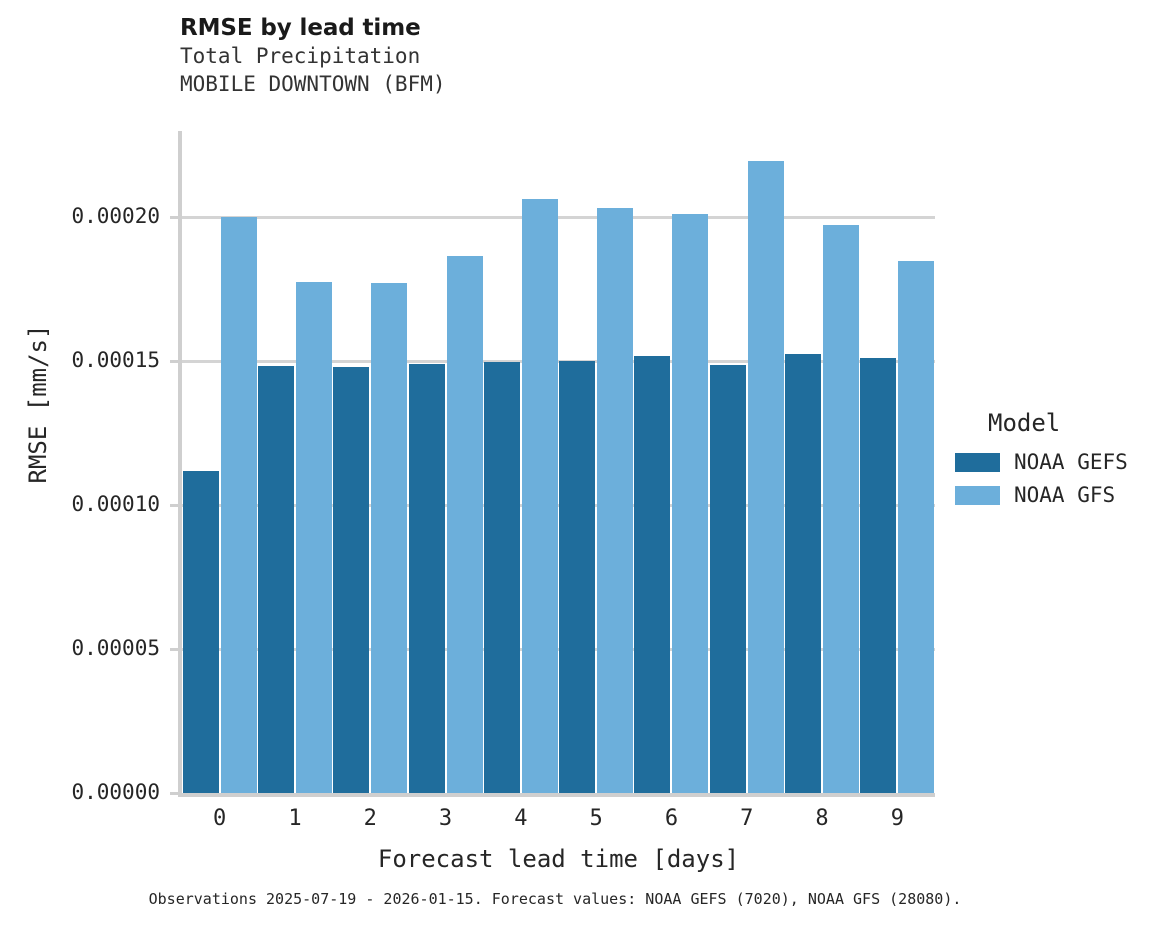  Describe the element at coordinates (313, 84) in the screenshot. I see `chart-subtitle-station: MOBILE DOWNTOWN (BFM)` at that location.